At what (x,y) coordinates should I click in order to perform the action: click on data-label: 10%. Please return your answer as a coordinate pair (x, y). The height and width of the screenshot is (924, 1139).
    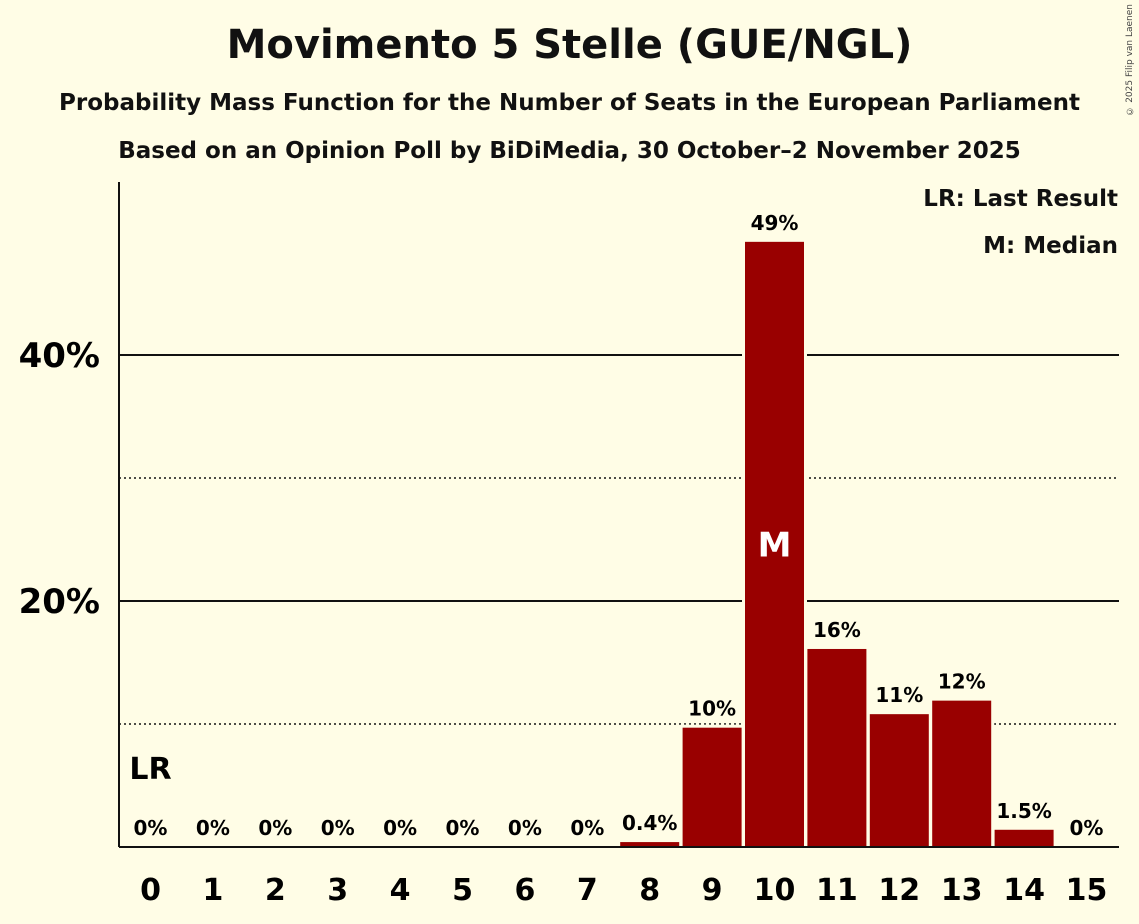
    Looking at the image, I should click on (712, 709).